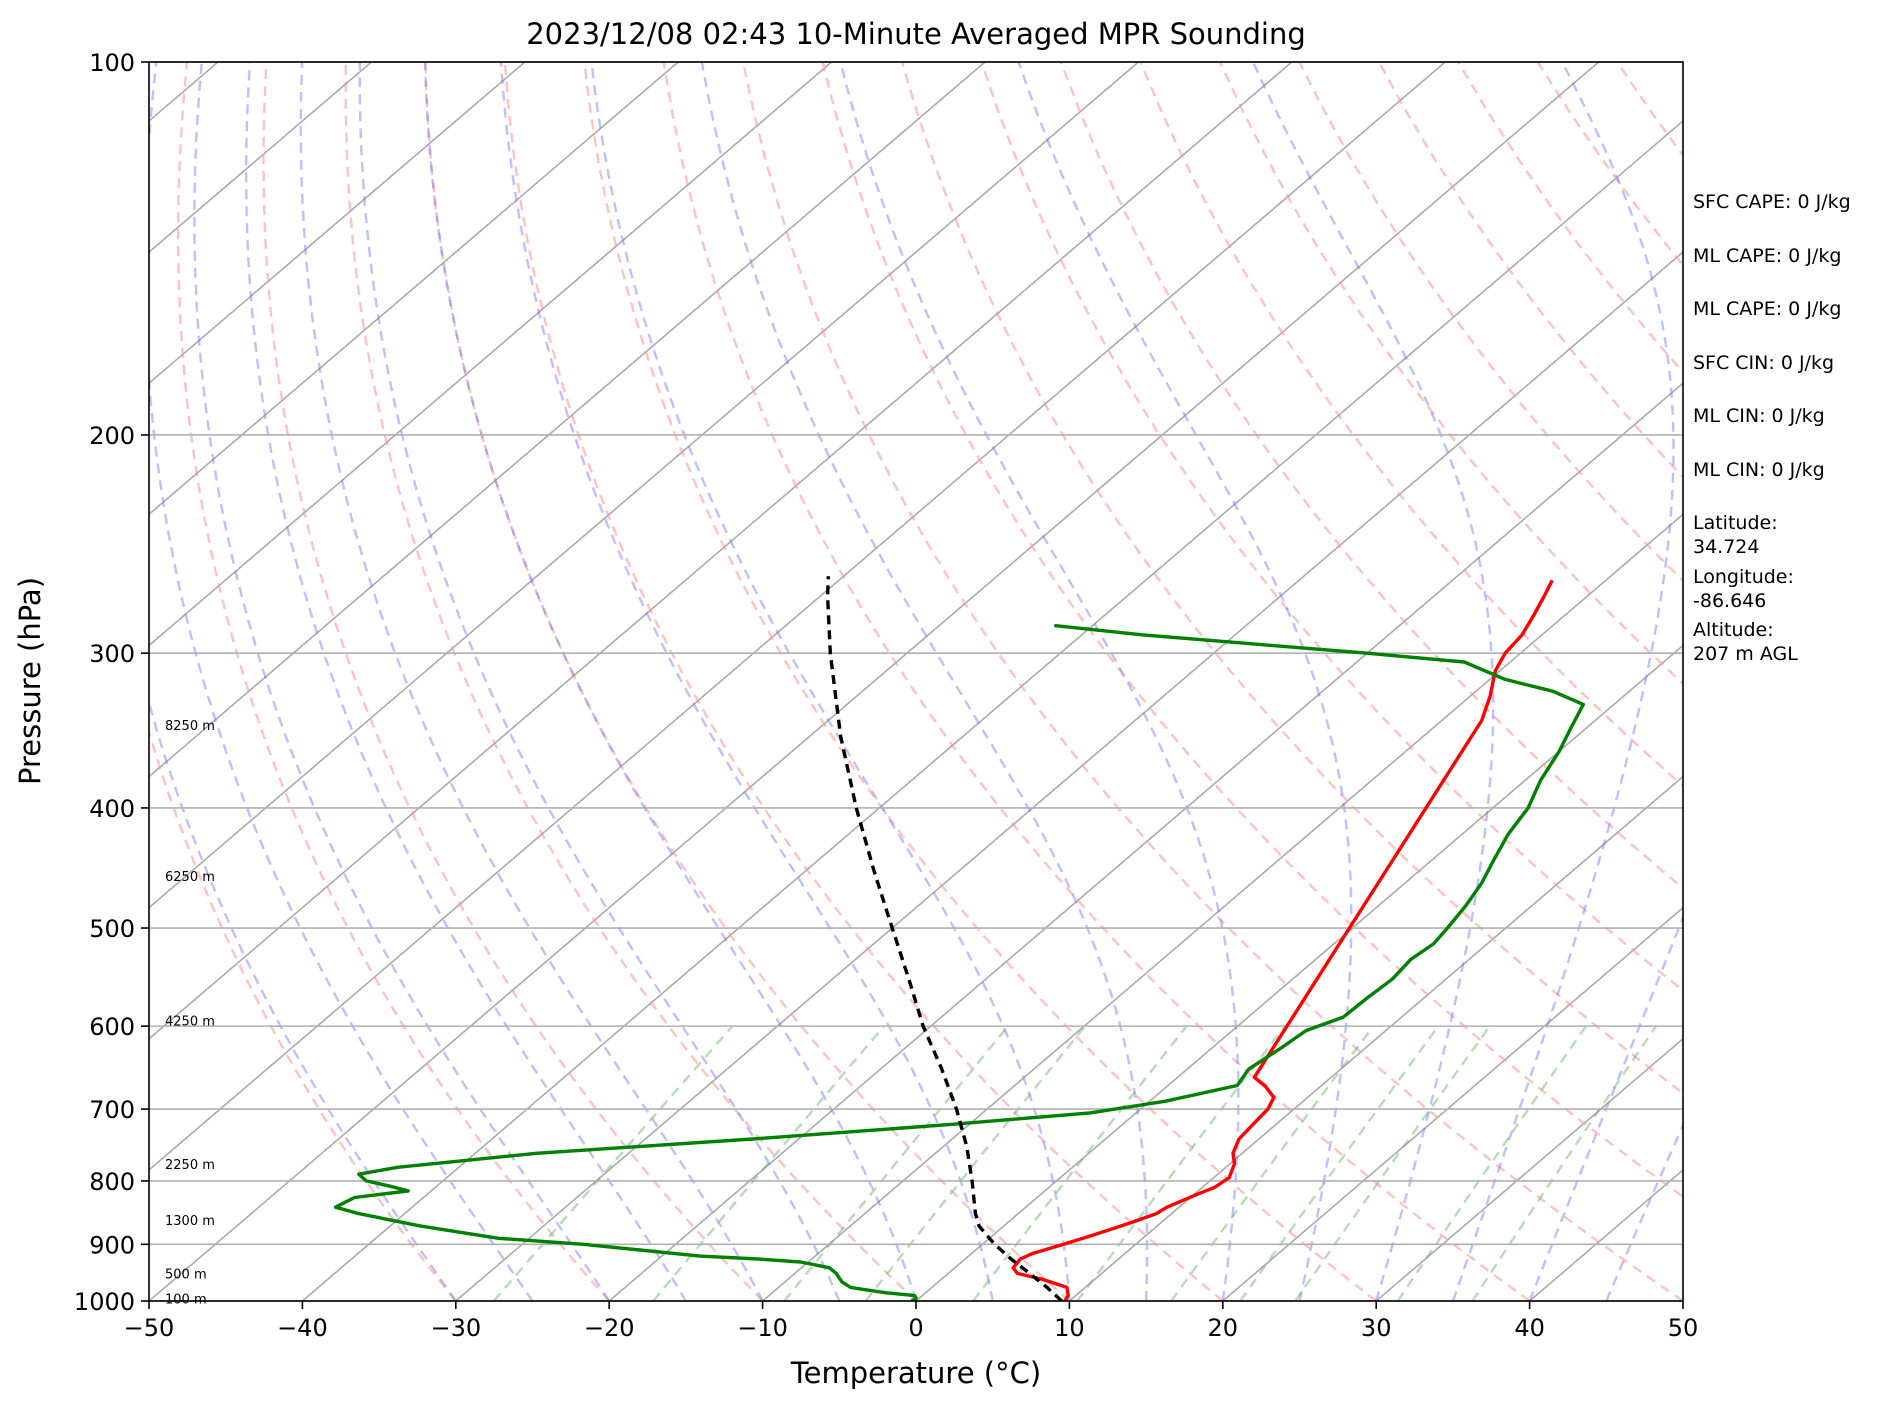 The width and height of the screenshot is (1893, 1406). Describe the element at coordinates (112, 436) in the screenshot. I see `y-tick-label: 200` at that location.